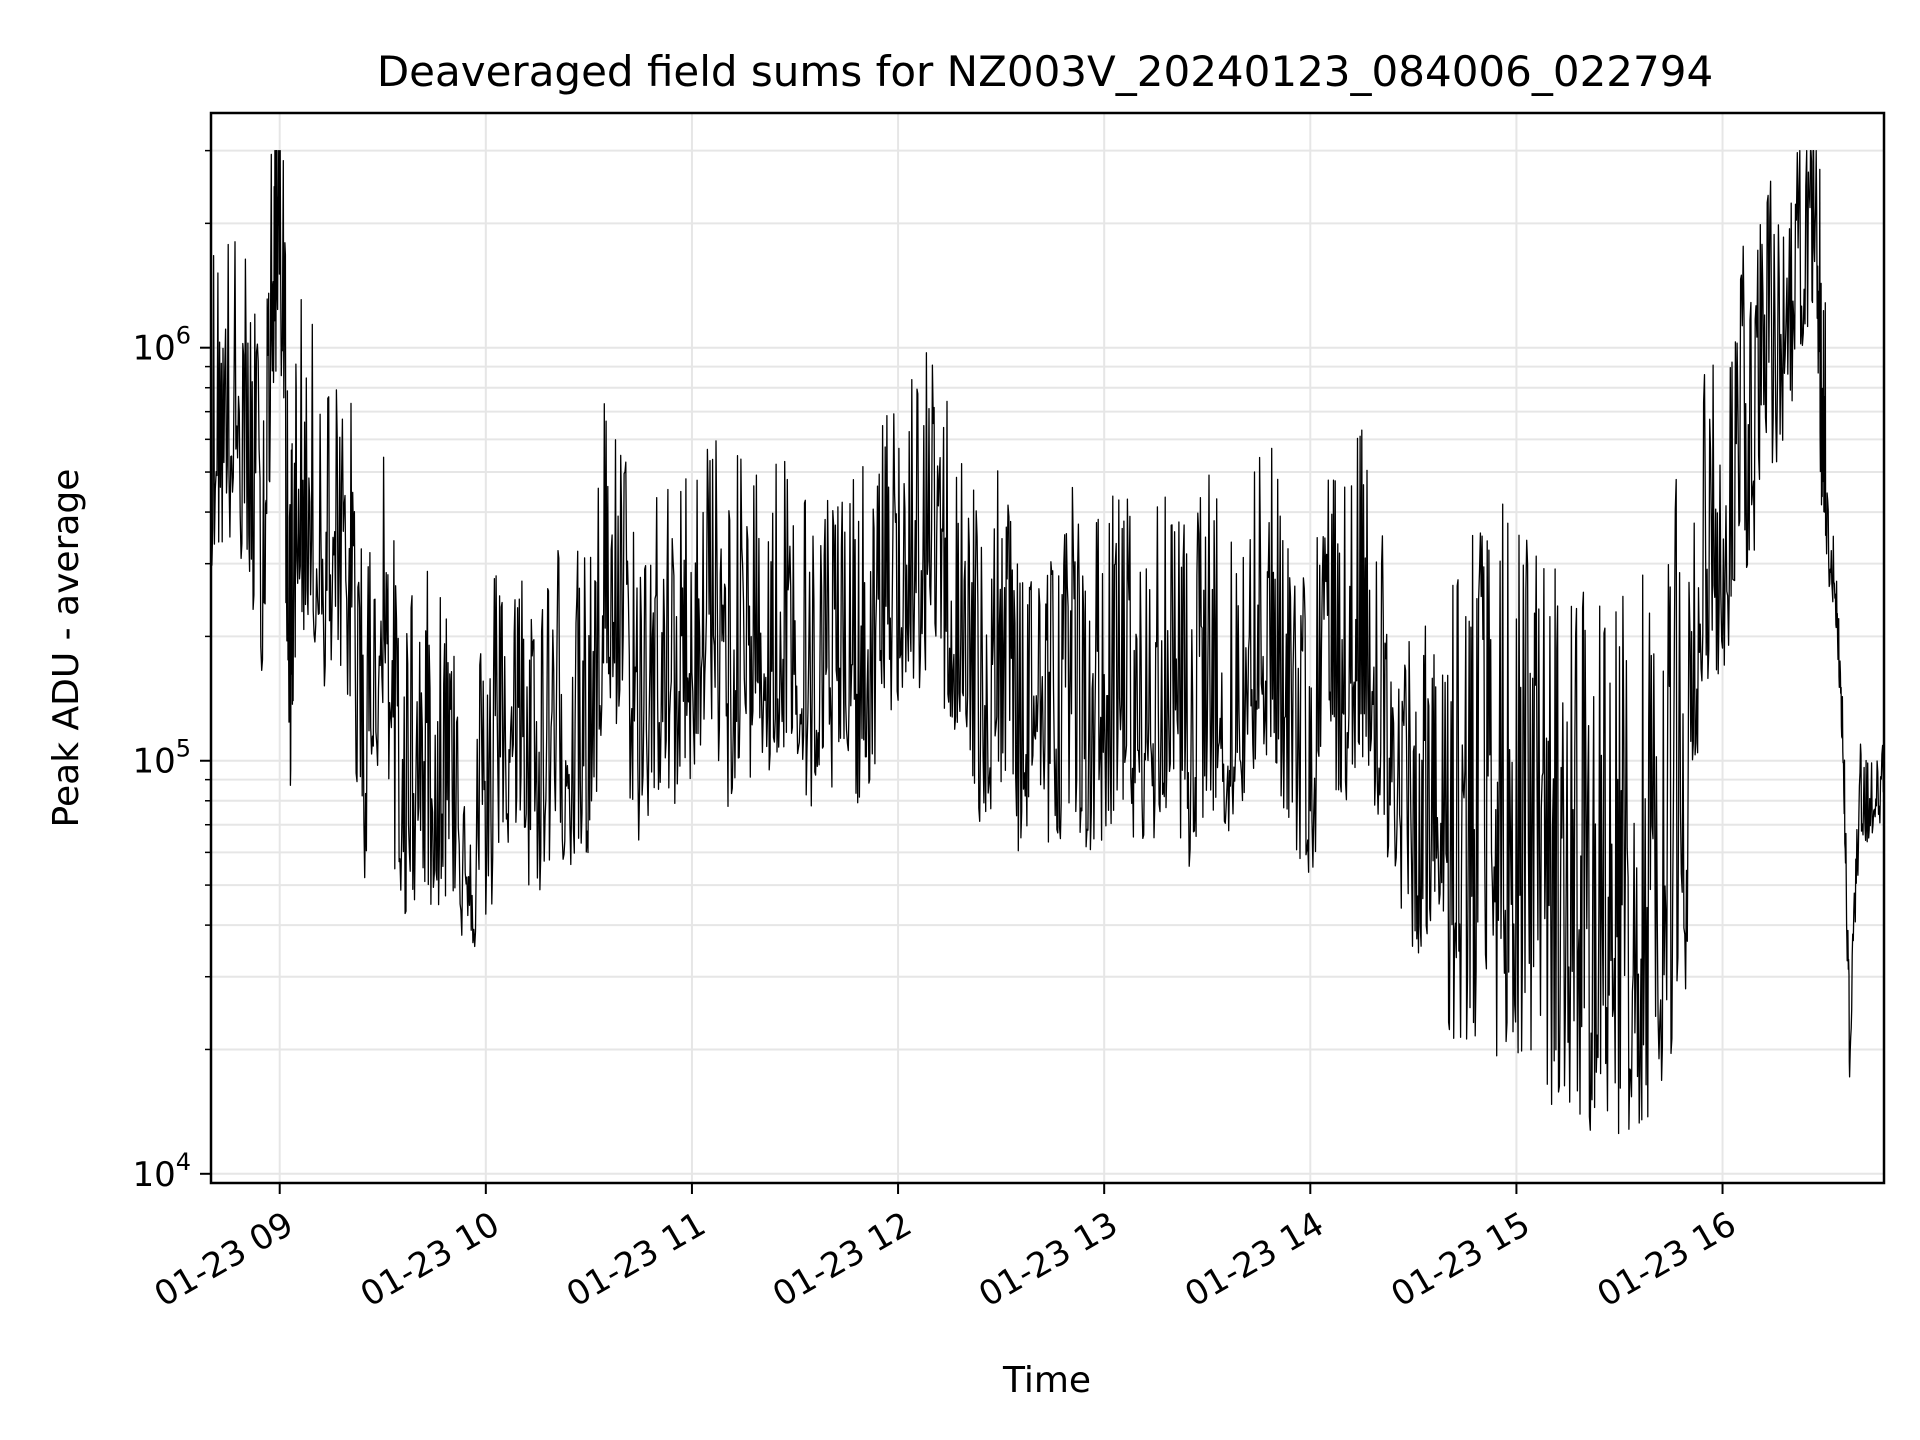  I want to click on y-tick-label: 10⁵, so click(161, 758).